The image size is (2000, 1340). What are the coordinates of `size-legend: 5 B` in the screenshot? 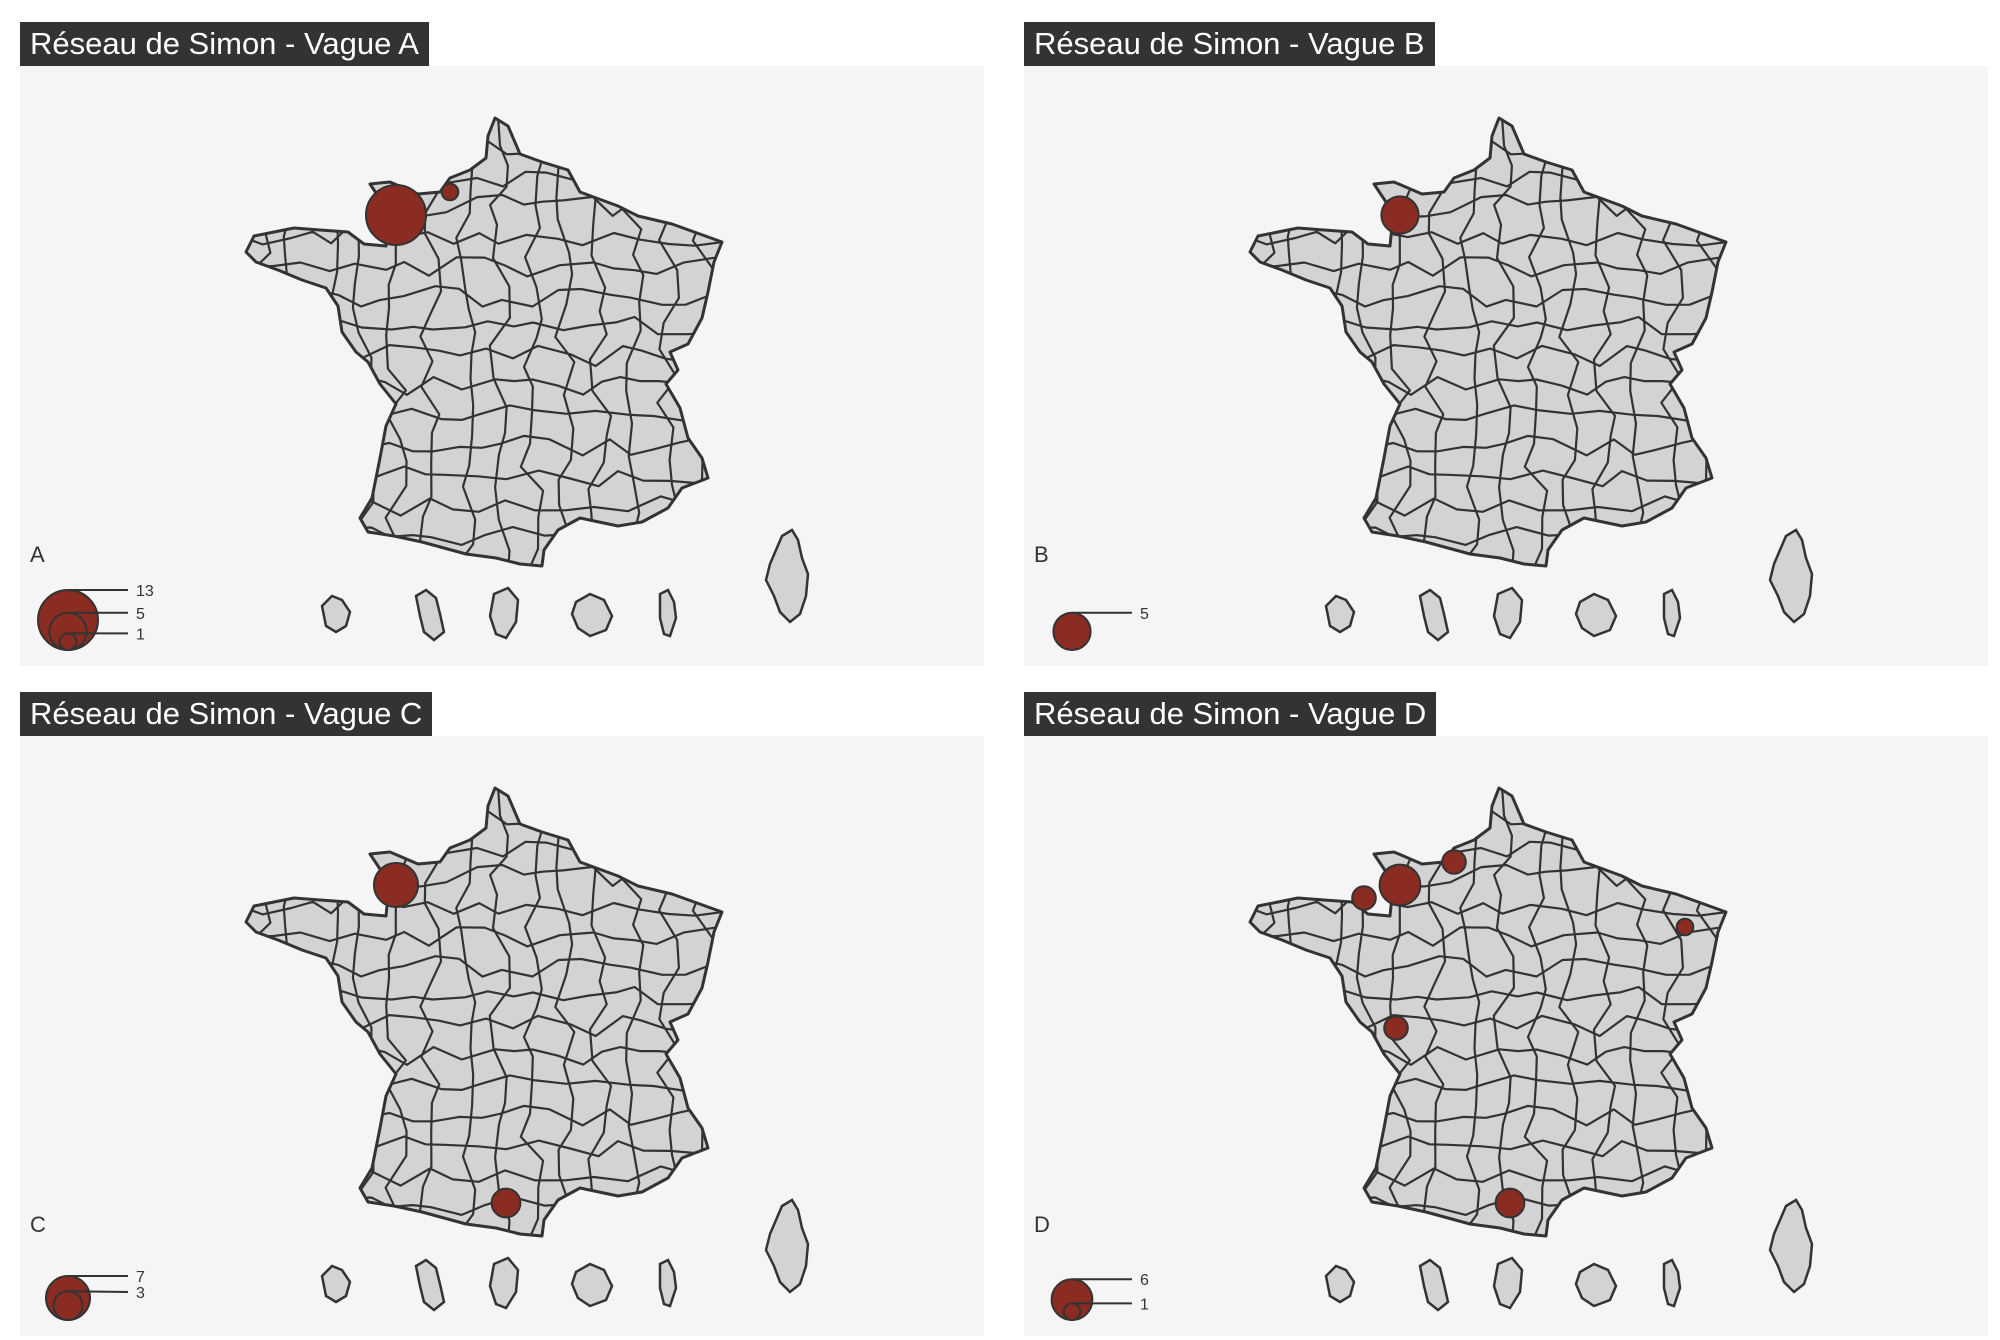 It's located at (1112, 597).